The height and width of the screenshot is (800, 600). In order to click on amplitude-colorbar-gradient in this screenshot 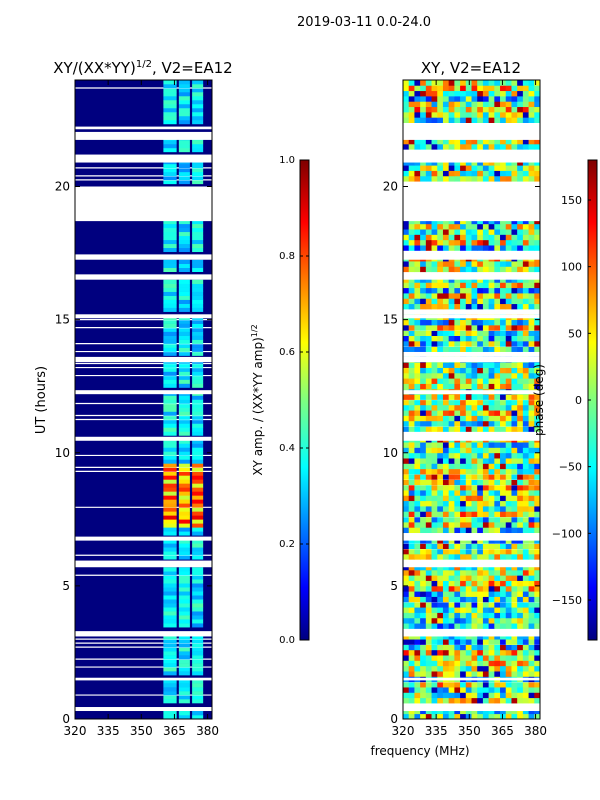, I will do `click(304, 400)`.